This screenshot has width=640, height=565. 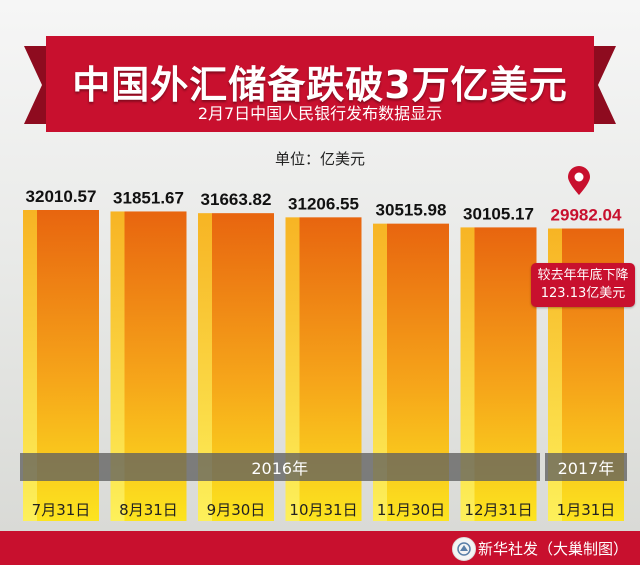 What do you see at coordinates (323, 203) in the screenshot?
I see `value-label-3: 31206.55` at bounding box center [323, 203].